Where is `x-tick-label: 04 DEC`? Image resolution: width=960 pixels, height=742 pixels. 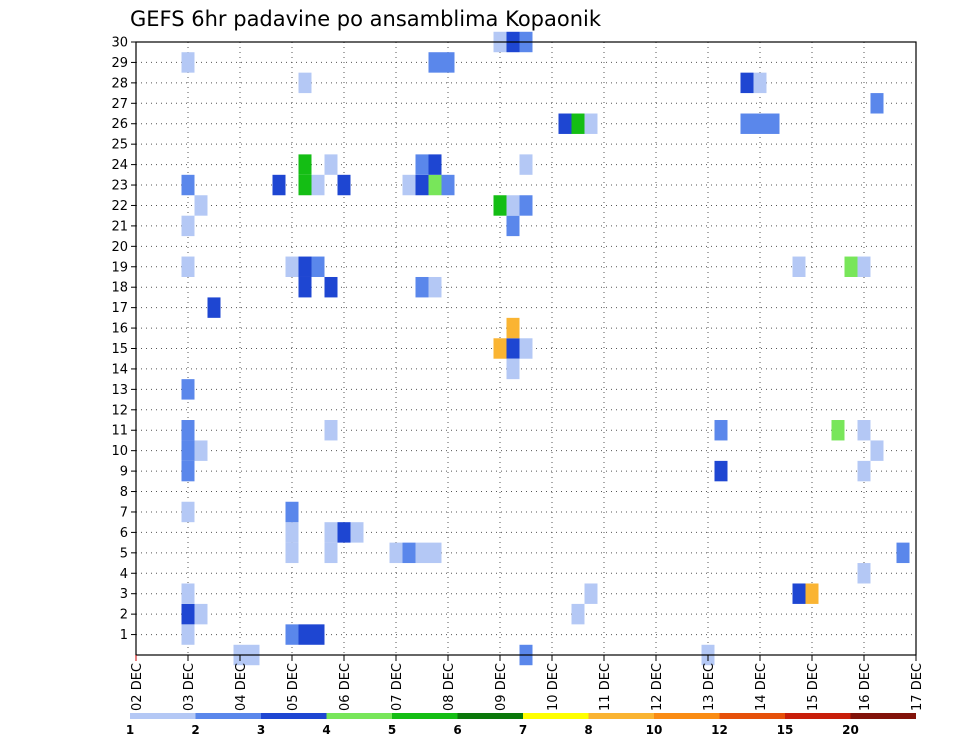
x-tick-label: 04 DEC is located at coordinates (241, 687).